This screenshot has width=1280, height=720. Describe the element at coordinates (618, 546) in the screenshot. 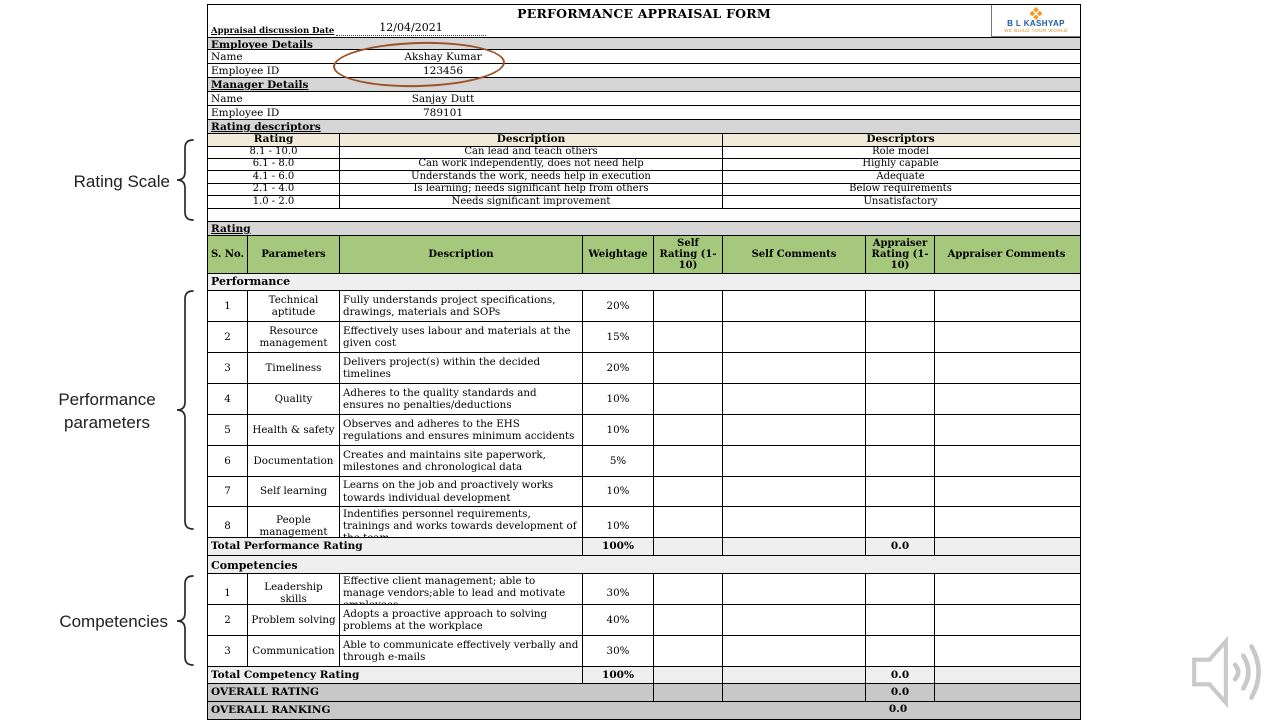

I see `total-performance-weightage: 100%` at that location.